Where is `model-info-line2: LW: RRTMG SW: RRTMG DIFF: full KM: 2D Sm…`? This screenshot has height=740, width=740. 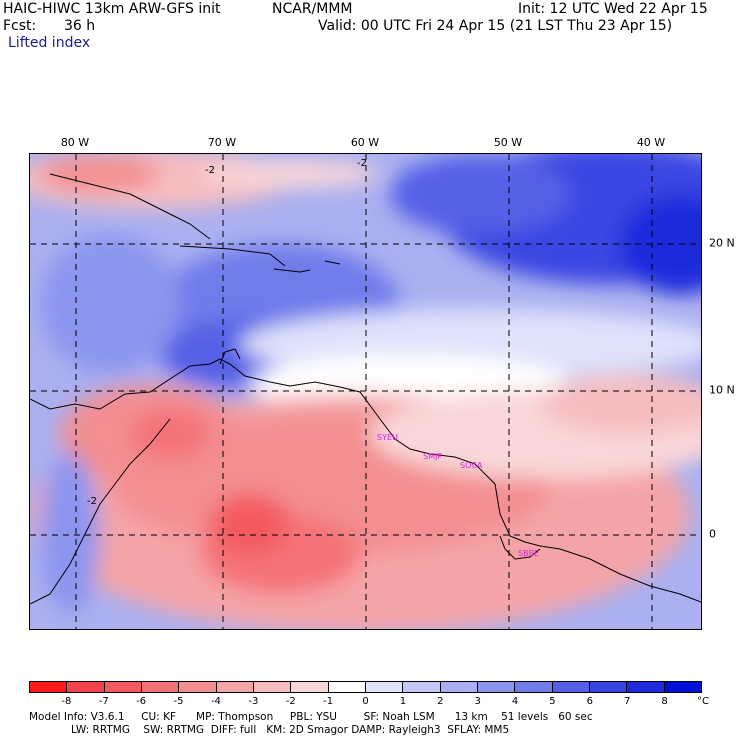
model-info-line2: LW: RRTMG SW: RRTMG DIFF: full KM: 2D Sm… is located at coordinates (290, 730).